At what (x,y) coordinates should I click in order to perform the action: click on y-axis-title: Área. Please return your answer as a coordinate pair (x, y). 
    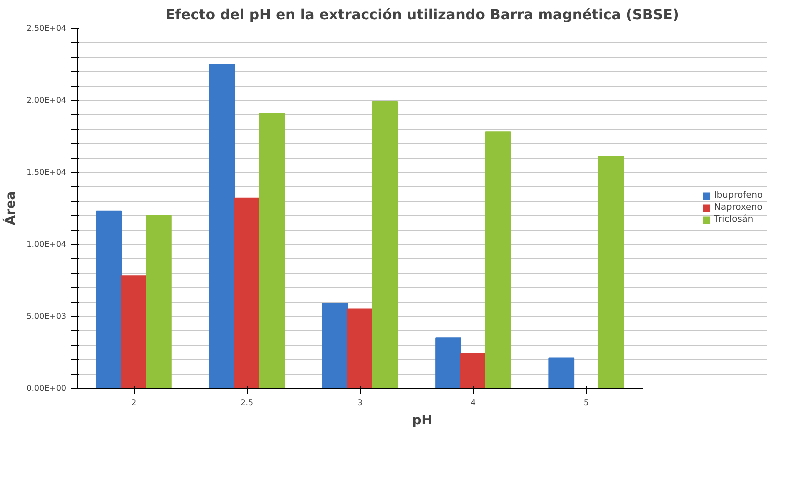
    Looking at the image, I should click on (10, 208).